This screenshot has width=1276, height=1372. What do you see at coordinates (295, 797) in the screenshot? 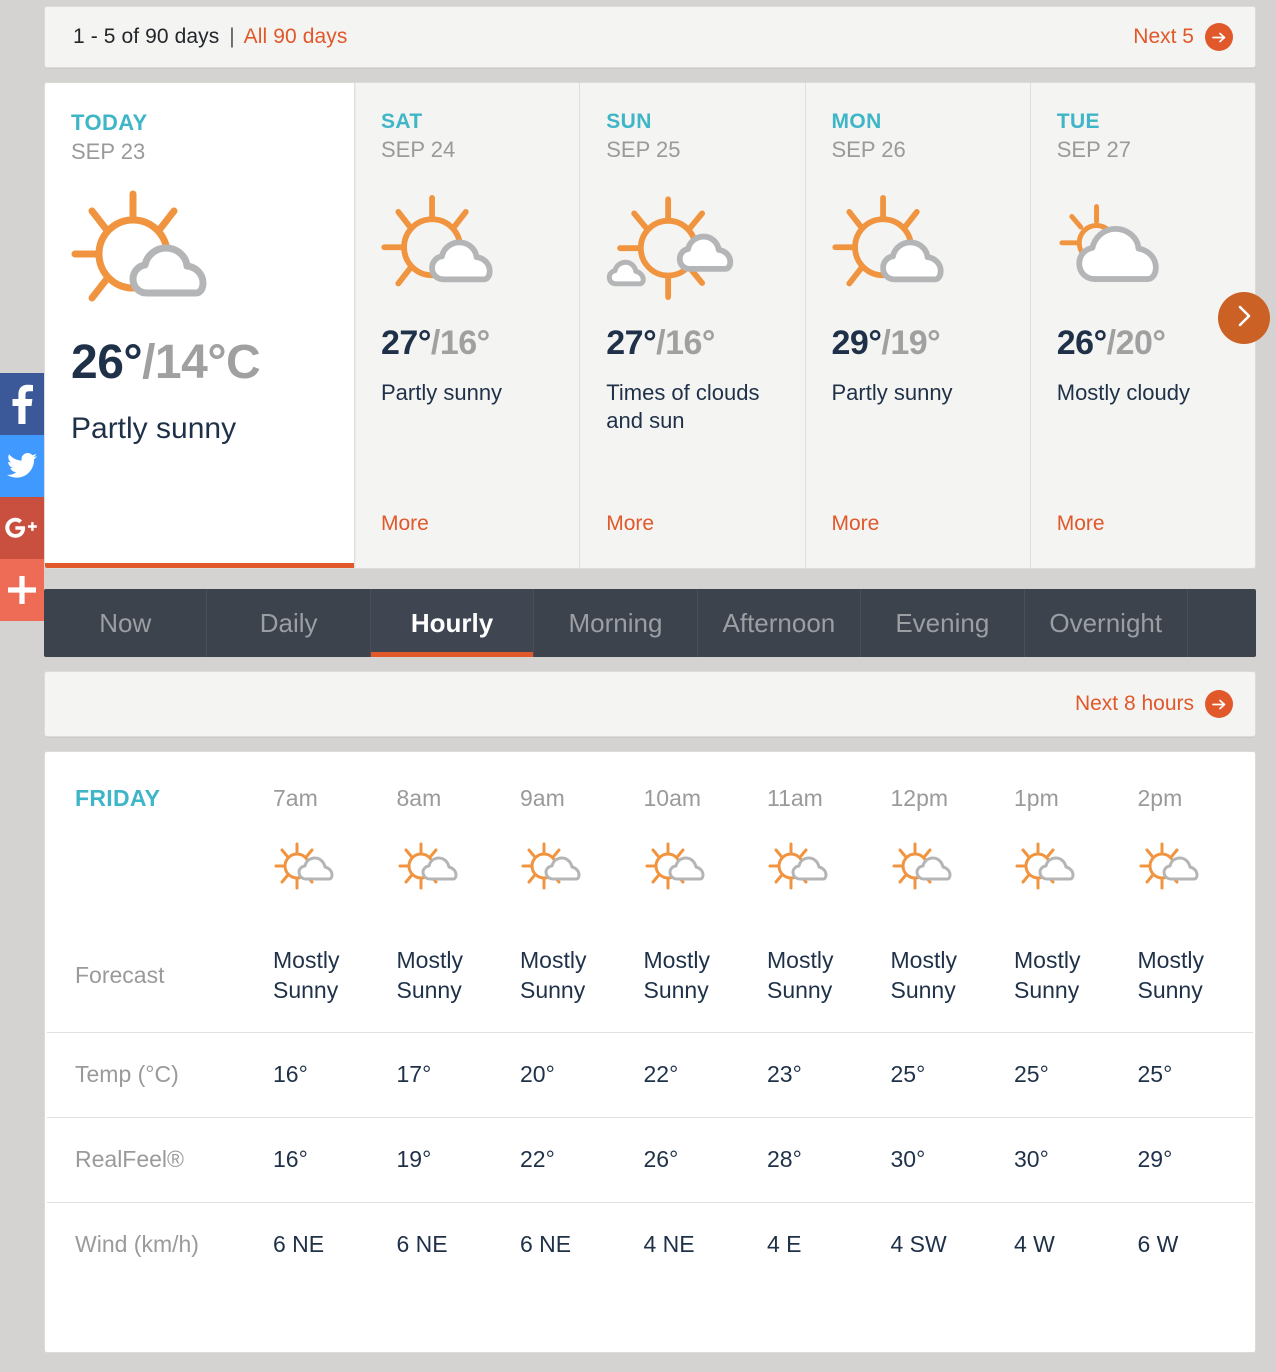
I see `hour-header-7am: 7am` at bounding box center [295, 797].